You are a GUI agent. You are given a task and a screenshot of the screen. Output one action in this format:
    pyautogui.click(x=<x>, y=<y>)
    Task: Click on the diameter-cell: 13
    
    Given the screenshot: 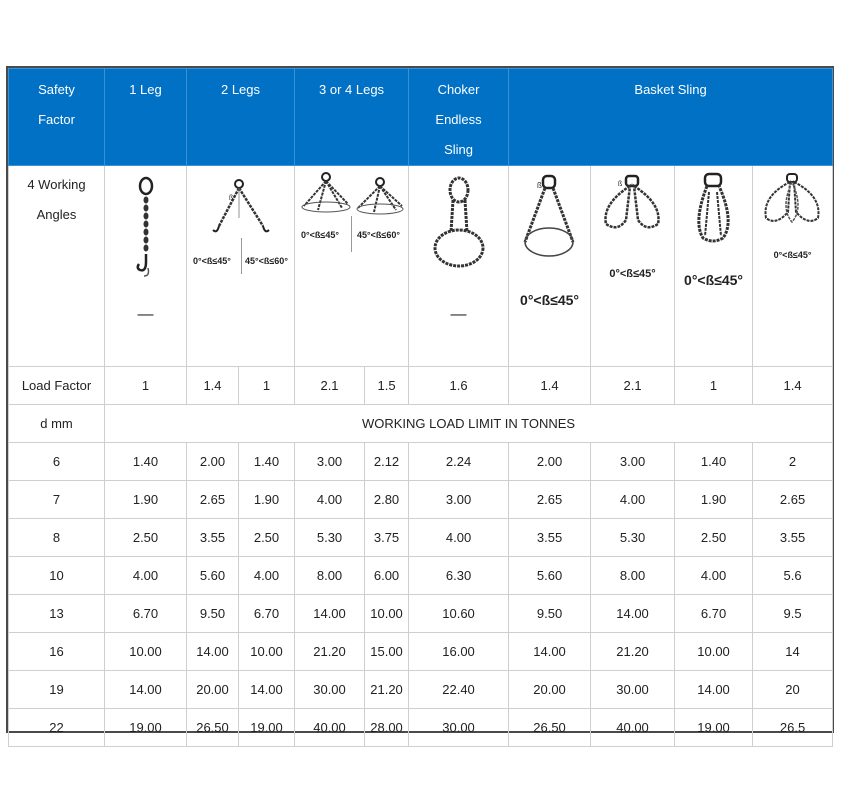 What is the action you would take?
    pyautogui.click(x=56, y=613)
    